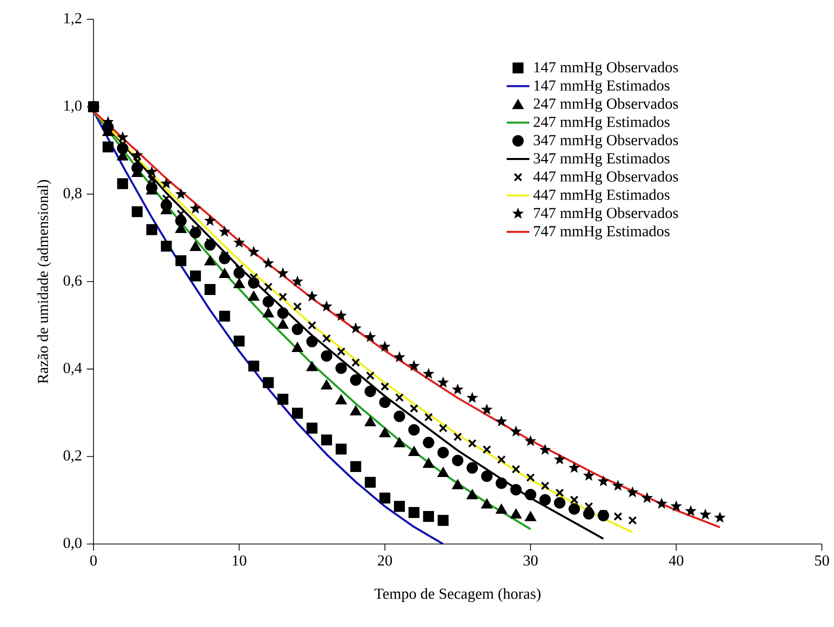  I want to click on y-tick-label: 0,6, so click(73, 281).